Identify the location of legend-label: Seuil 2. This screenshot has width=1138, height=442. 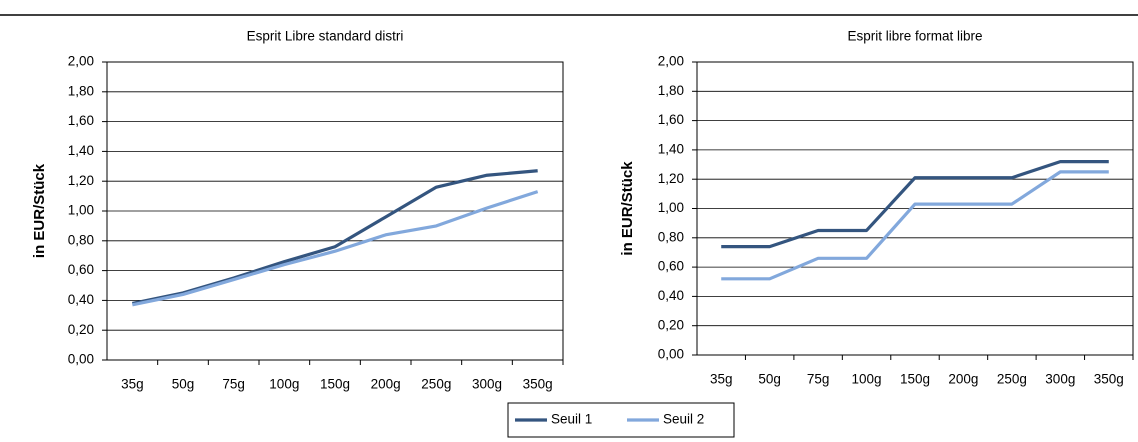
(683, 419).